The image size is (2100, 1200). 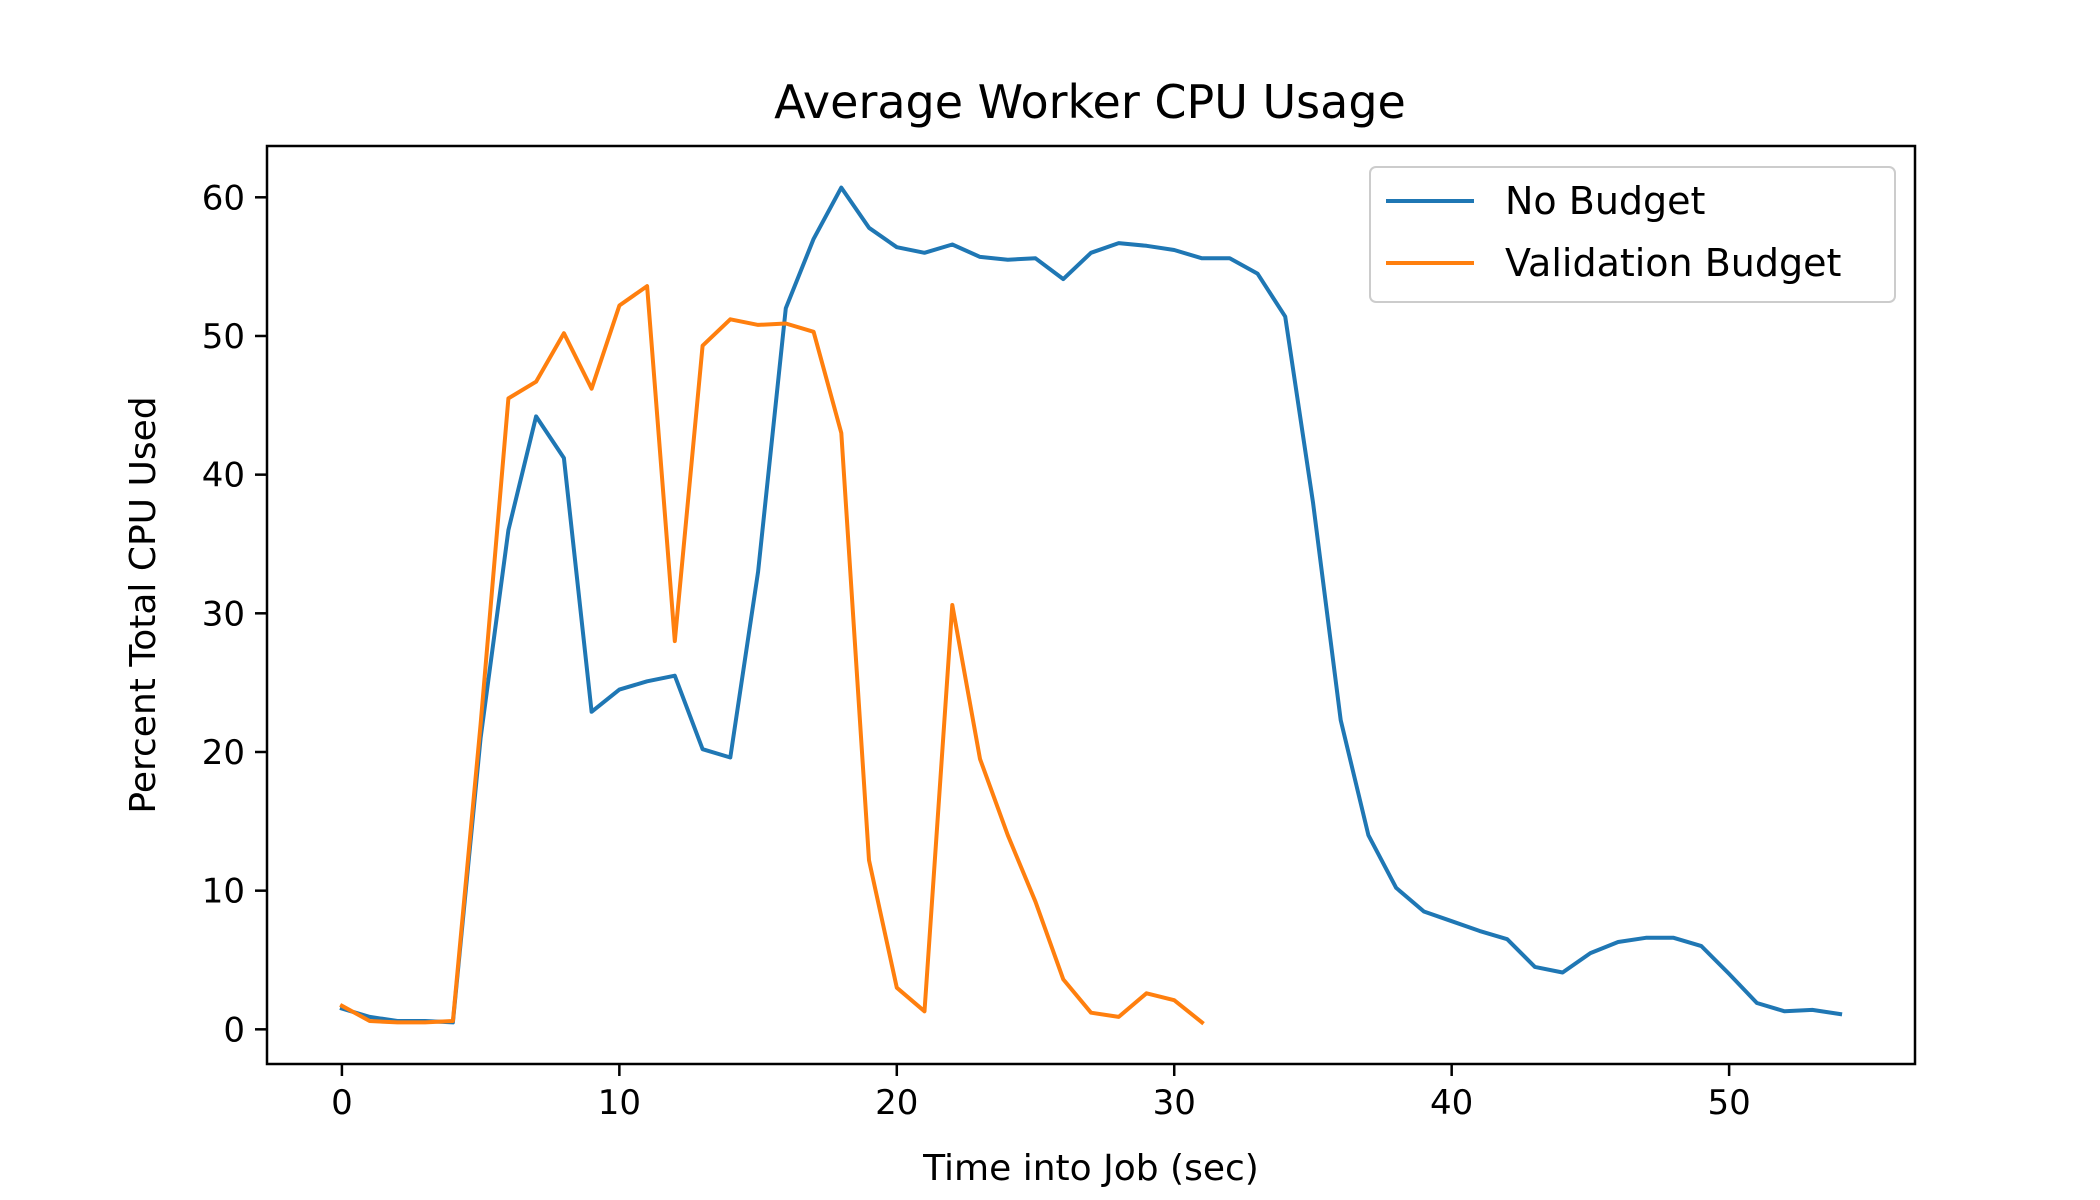 I want to click on y-tick-label: 10, so click(x=223, y=892).